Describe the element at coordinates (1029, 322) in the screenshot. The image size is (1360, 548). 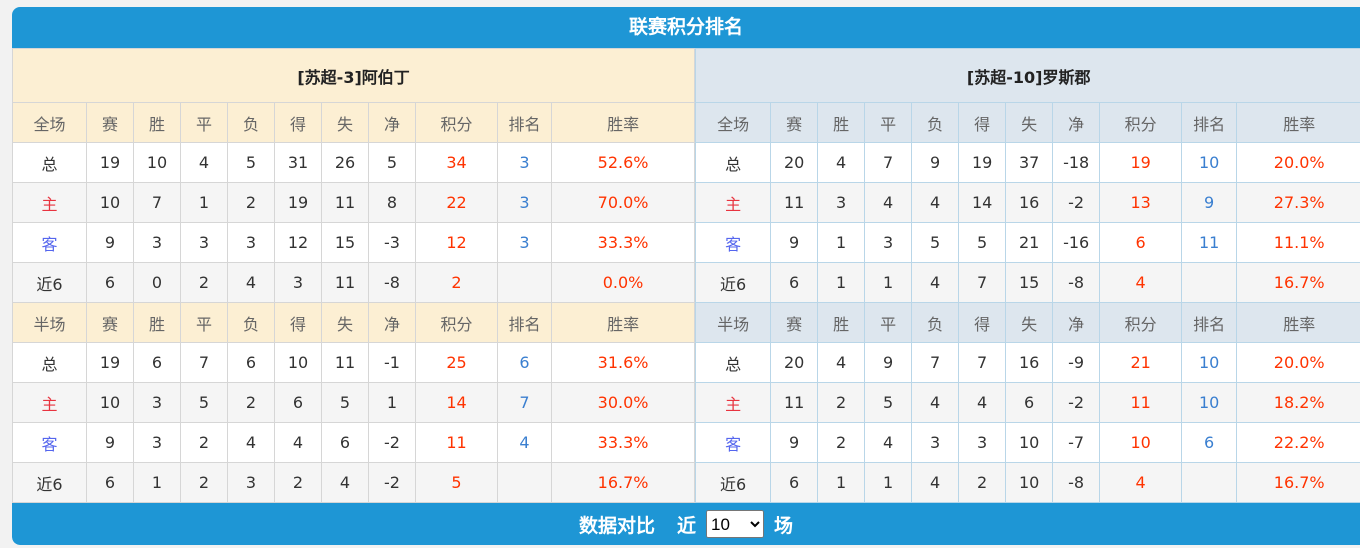
I see `column-header: 失` at that location.